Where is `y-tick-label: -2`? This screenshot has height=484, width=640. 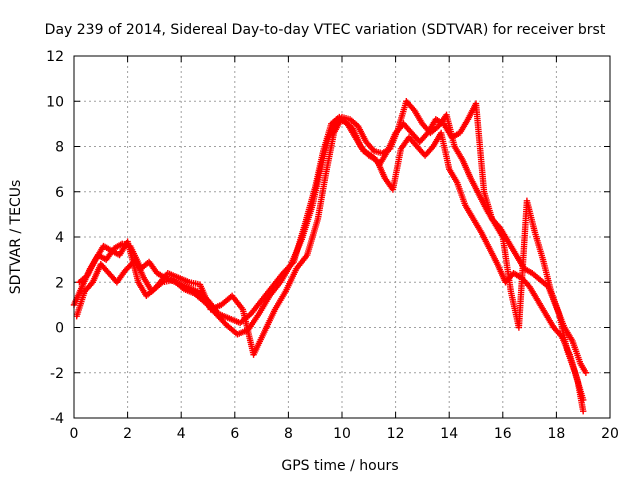 y-tick-label: -2 is located at coordinates (57, 374).